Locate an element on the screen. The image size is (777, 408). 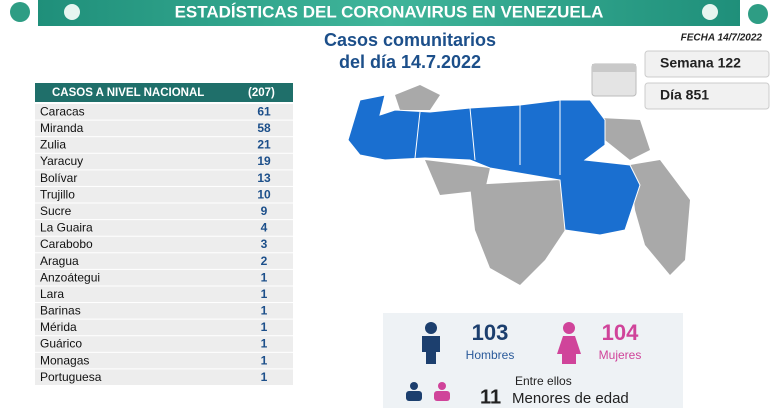
day: Día 851 is located at coordinates (684, 95).